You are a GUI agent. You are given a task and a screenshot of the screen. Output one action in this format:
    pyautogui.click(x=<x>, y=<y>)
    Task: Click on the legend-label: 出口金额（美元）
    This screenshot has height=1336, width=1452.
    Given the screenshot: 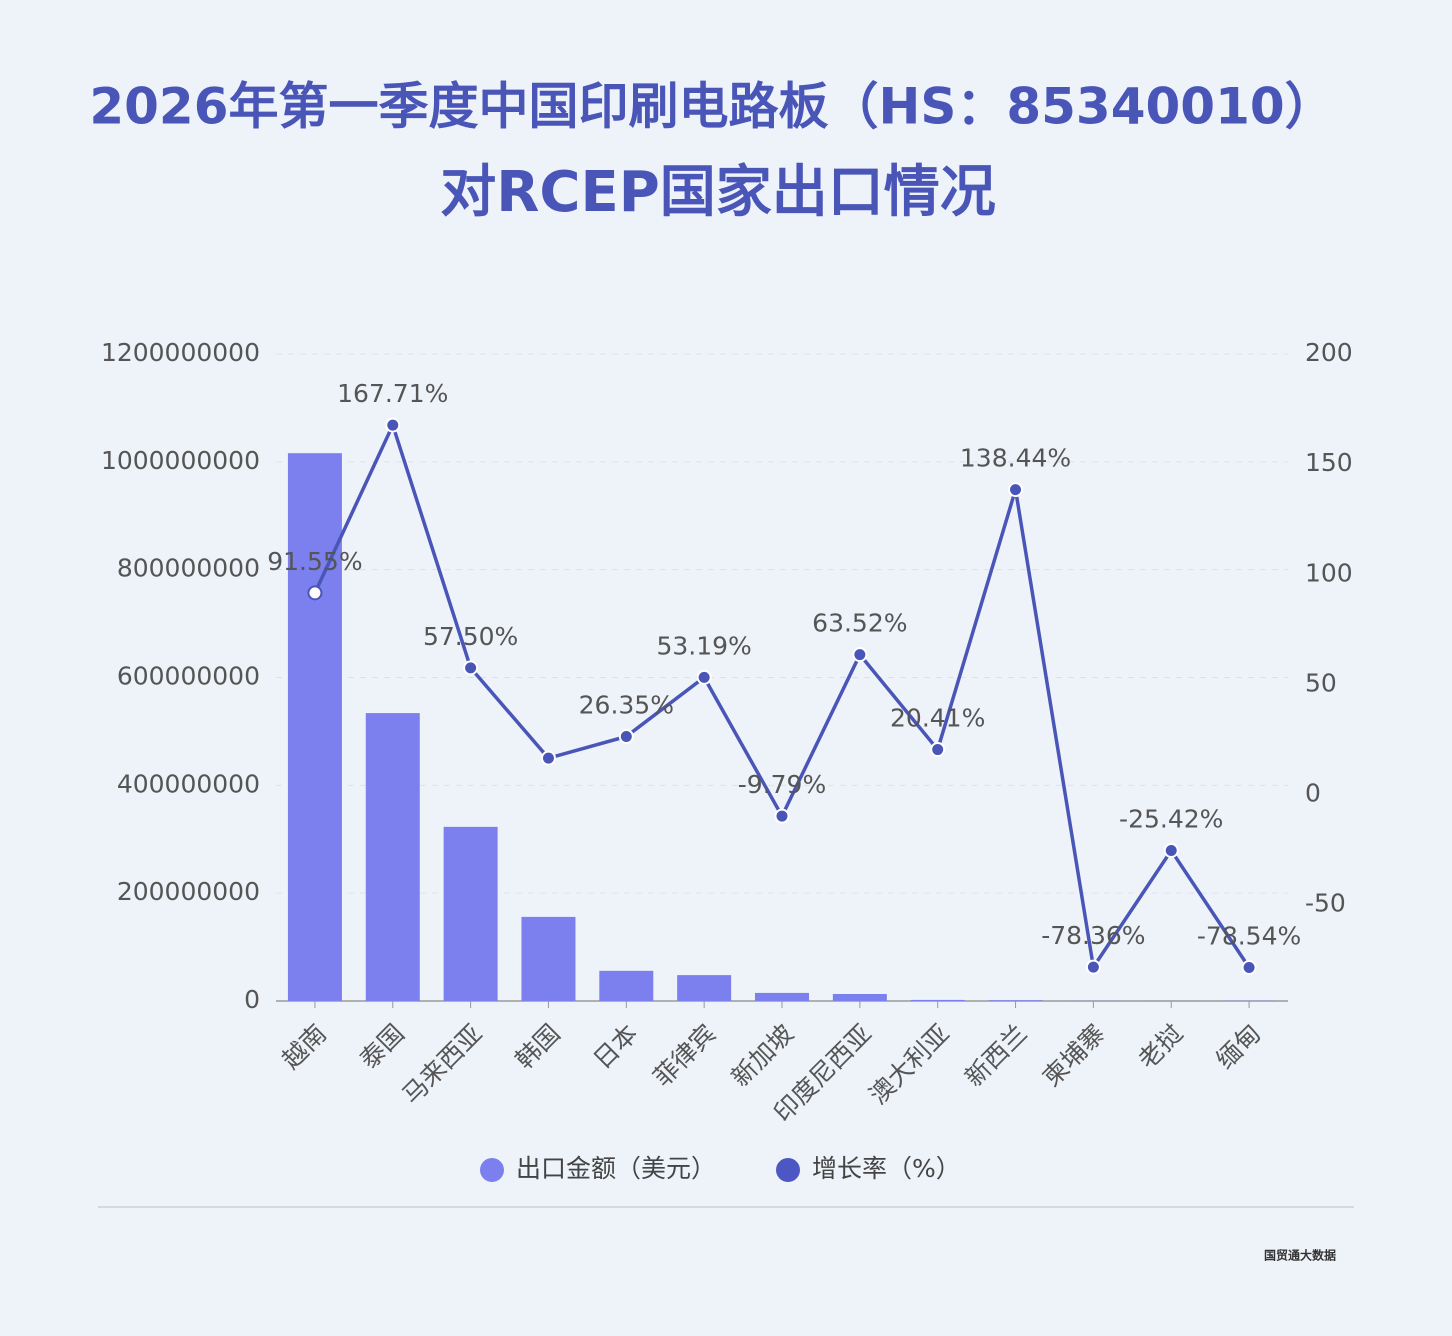 What is the action you would take?
    pyautogui.click(x=616, y=1168)
    